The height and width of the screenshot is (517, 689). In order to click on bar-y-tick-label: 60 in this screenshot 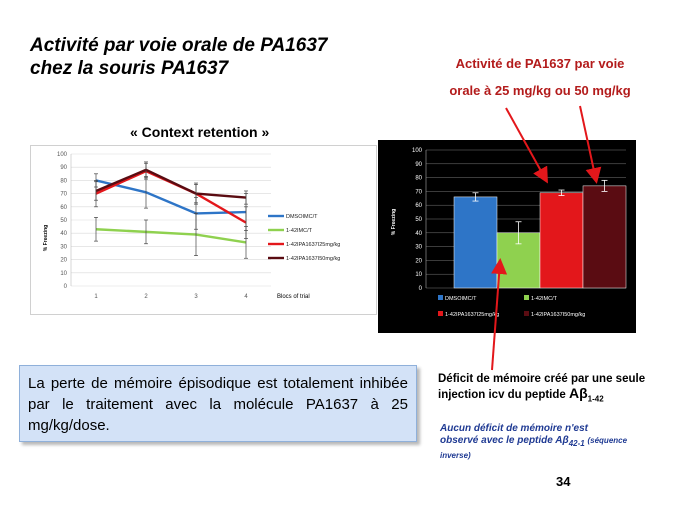, I will do `click(418, 206)`.